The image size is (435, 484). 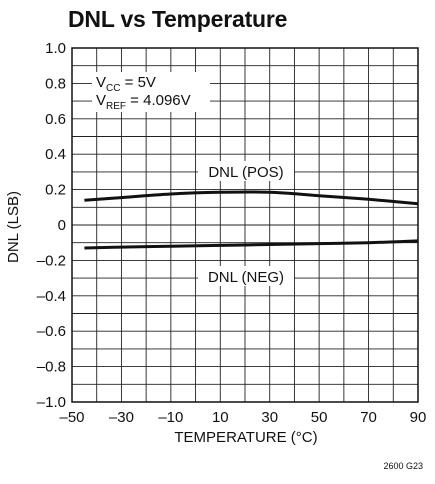 I want to click on y-tick-label: 0.4, so click(x=55, y=154).